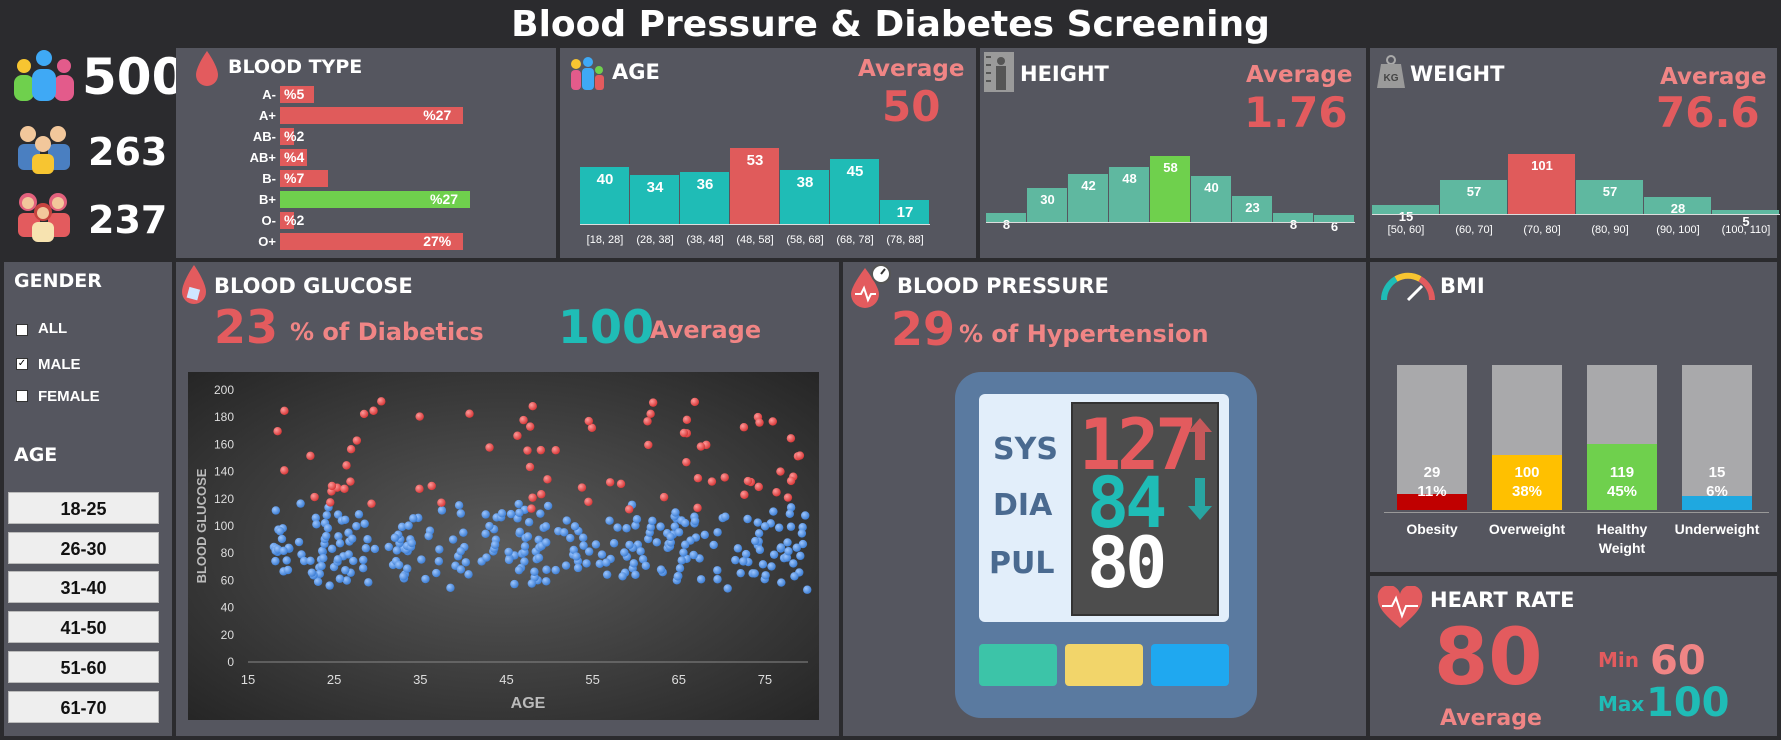  What do you see at coordinates (83, 667) in the screenshot?
I see `age-filter-51-60: 51-60` at bounding box center [83, 667].